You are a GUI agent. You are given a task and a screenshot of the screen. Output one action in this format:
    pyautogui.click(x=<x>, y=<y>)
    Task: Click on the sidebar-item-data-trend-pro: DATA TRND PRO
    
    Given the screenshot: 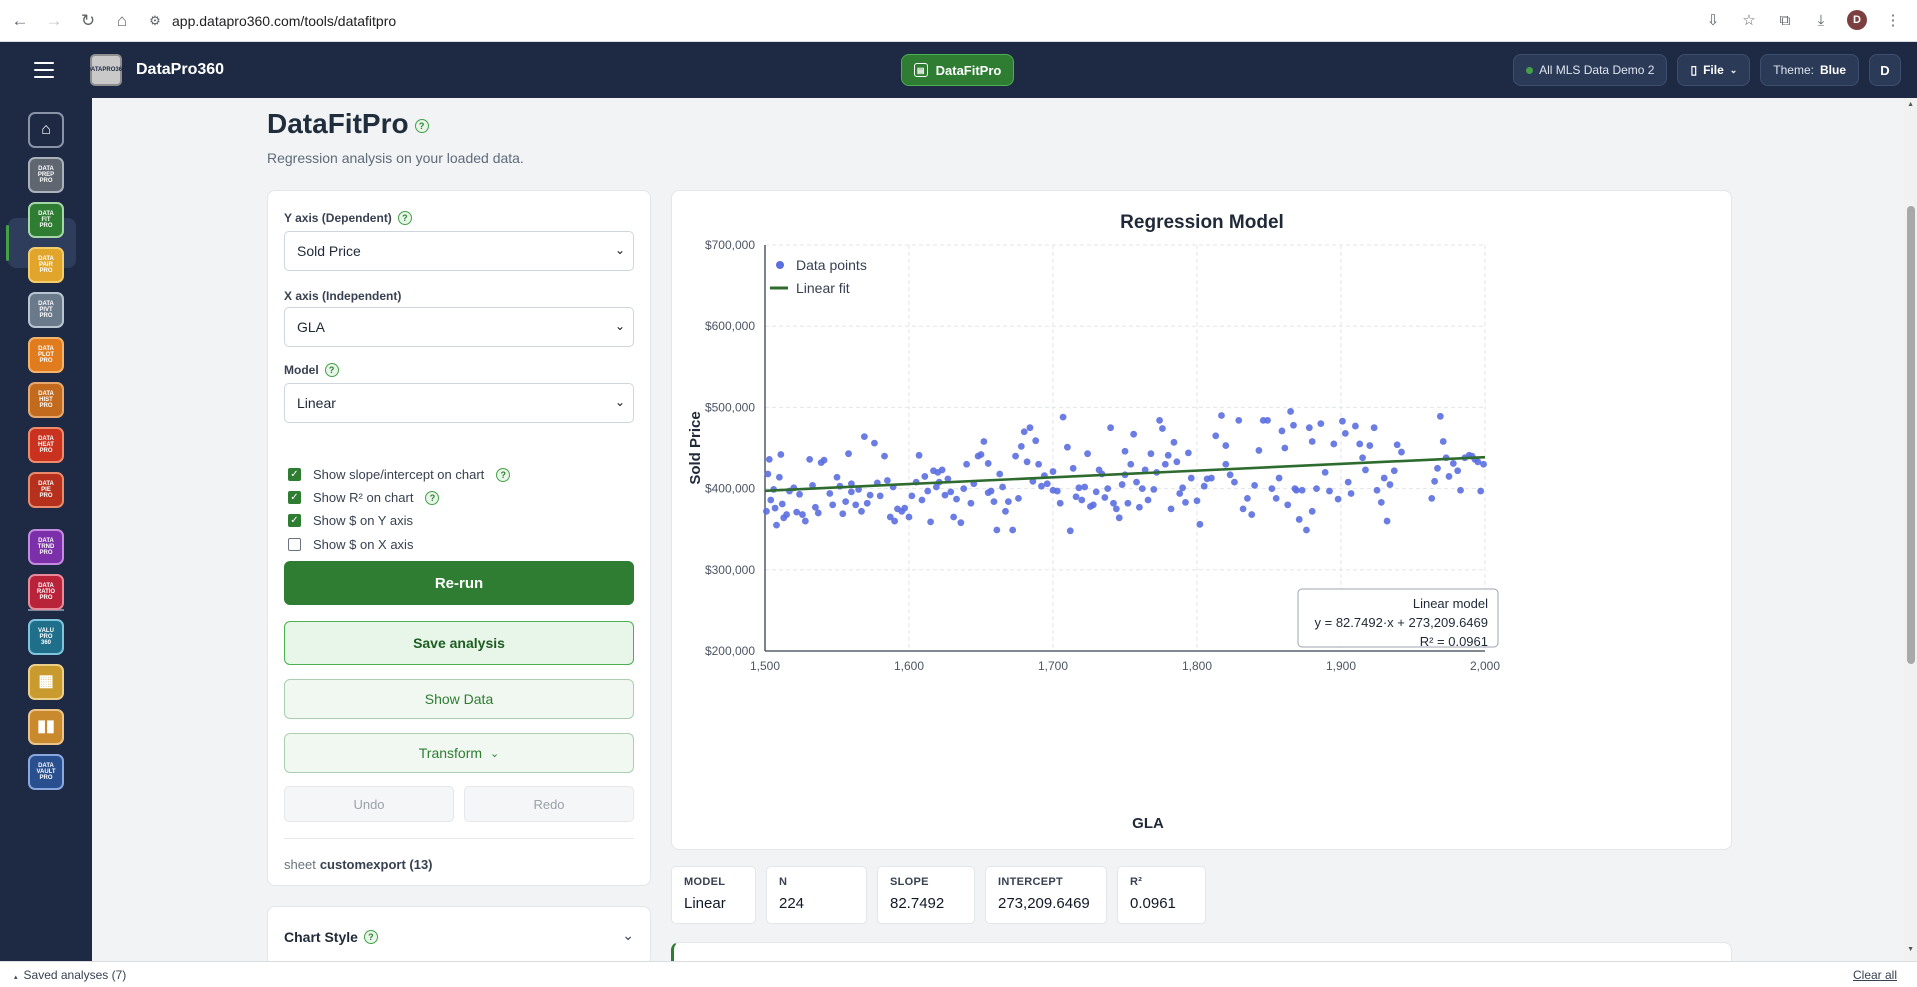 What is the action you would take?
    pyautogui.click(x=46, y=547)
    